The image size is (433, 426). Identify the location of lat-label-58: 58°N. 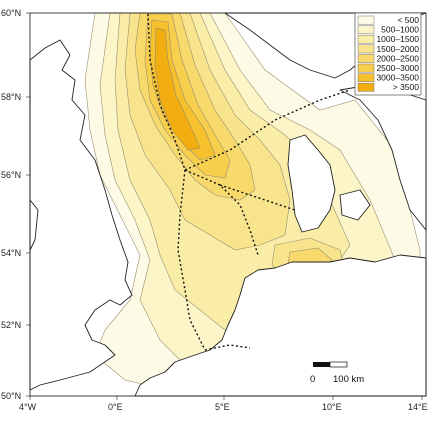
(11, 97).